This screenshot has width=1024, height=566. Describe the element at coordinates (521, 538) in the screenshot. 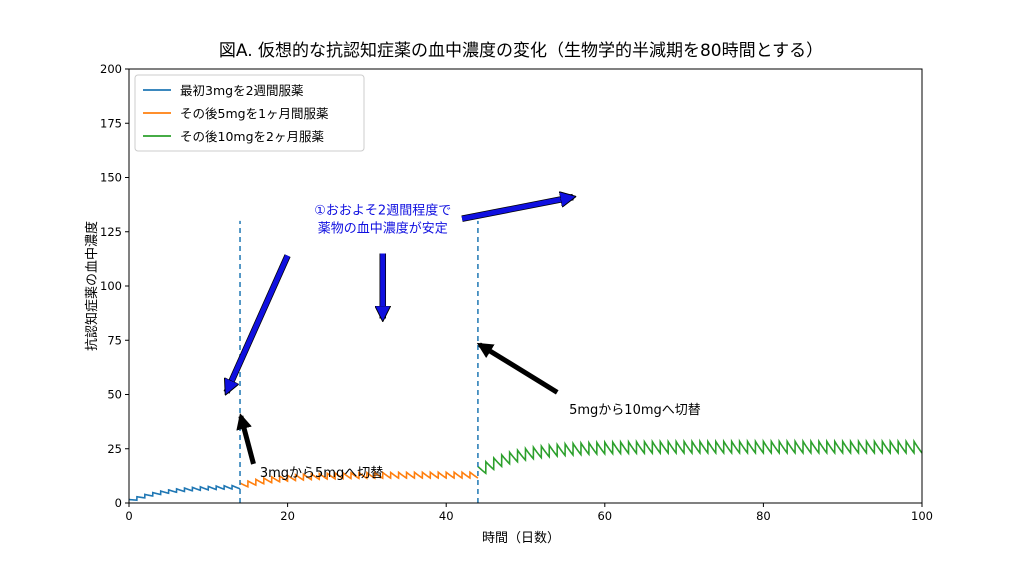

I see `x-axis-label: 時間（日数）` at that location.